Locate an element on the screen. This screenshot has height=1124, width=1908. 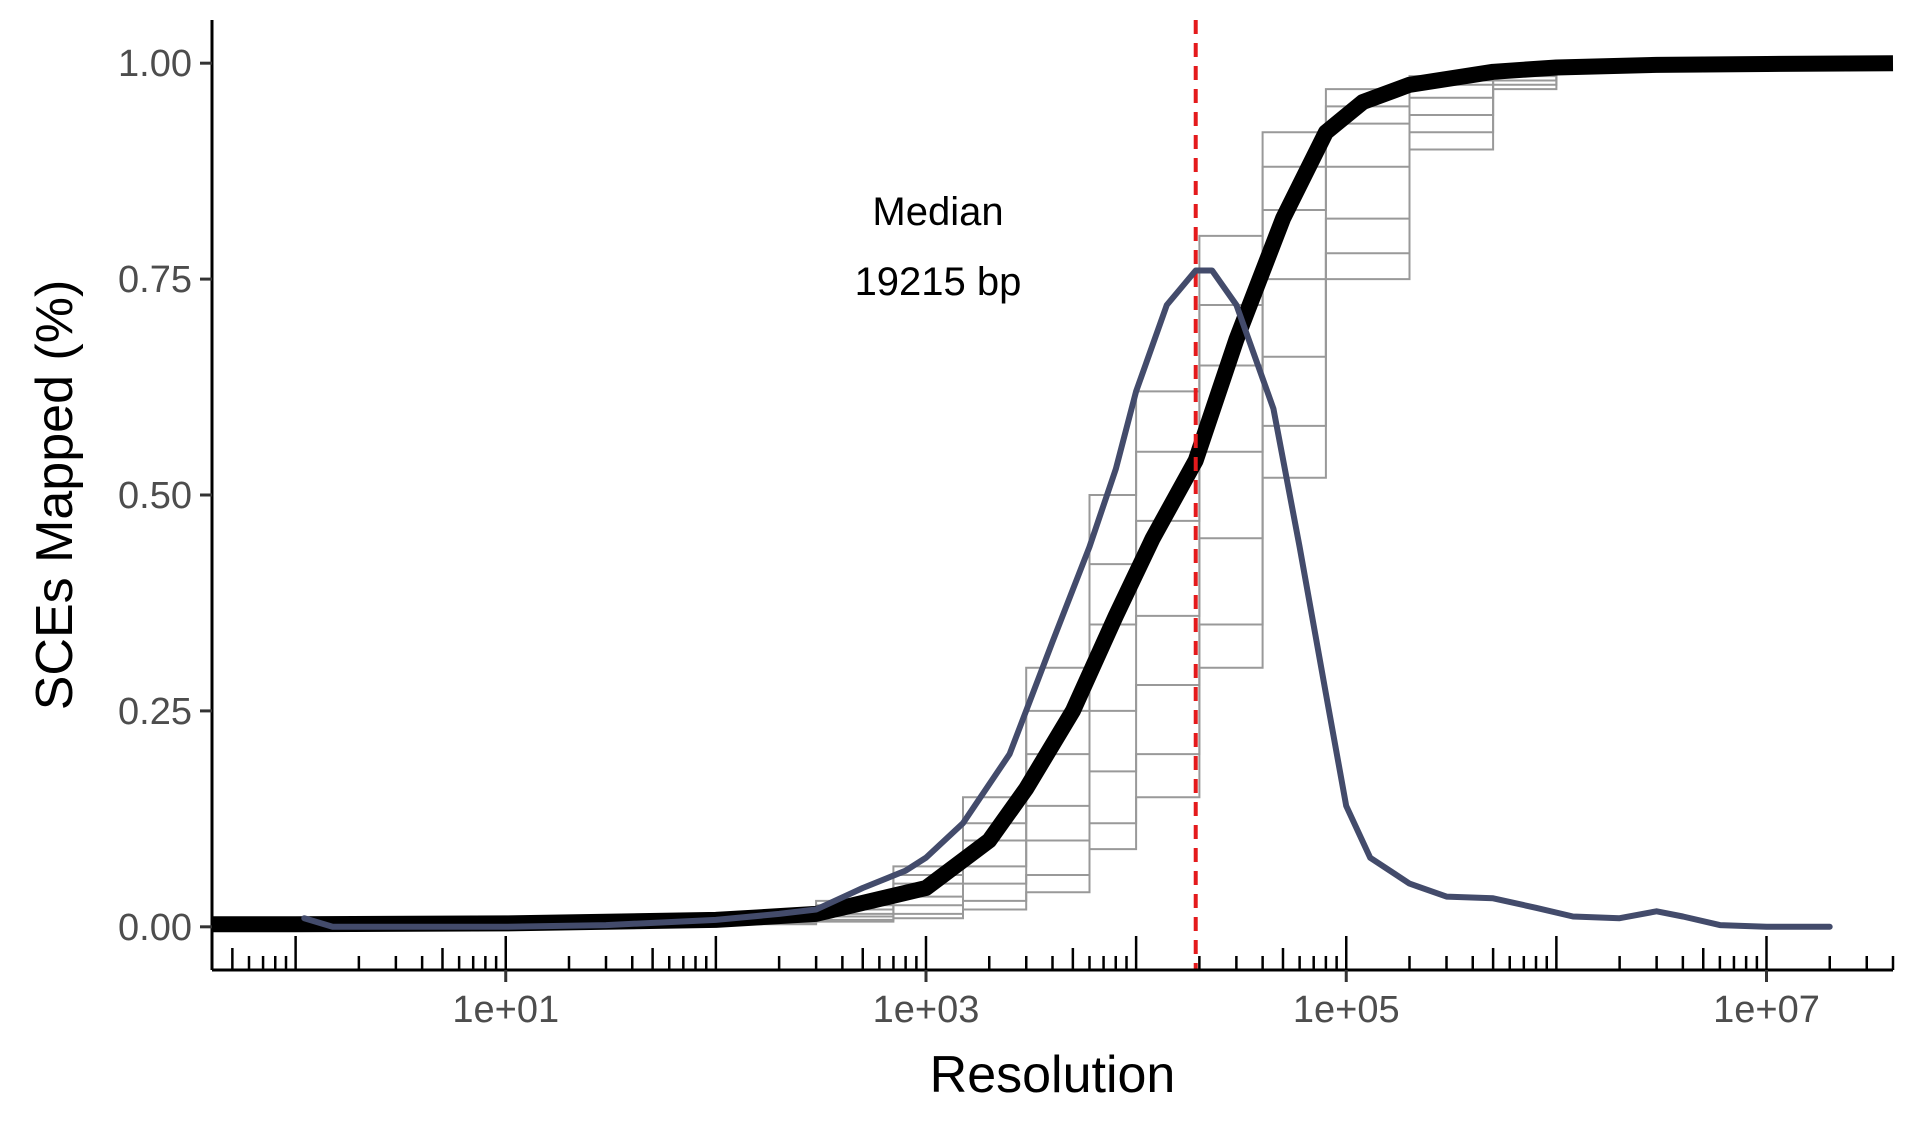
y-tick-label-2: 0.50 is located at coordinates (155, 496).